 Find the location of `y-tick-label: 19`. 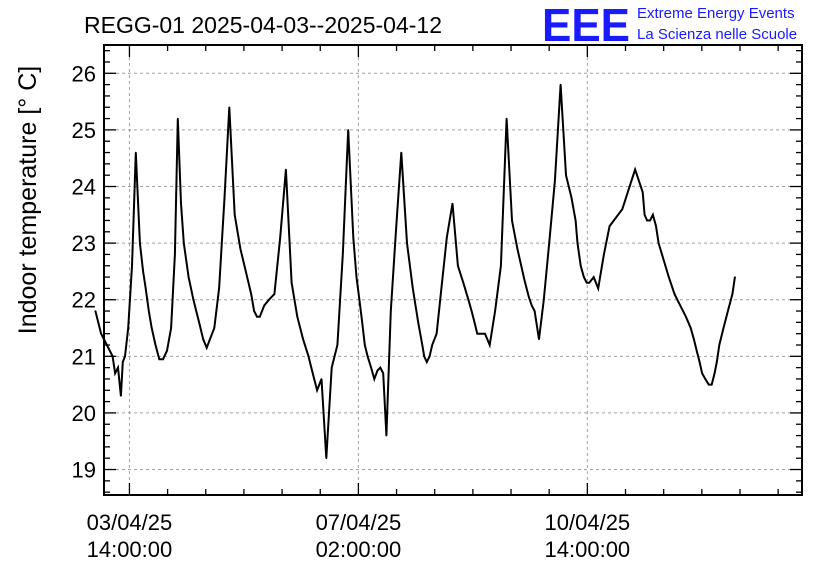

y-tick-label: 19 is located at coordinates (84, 470).